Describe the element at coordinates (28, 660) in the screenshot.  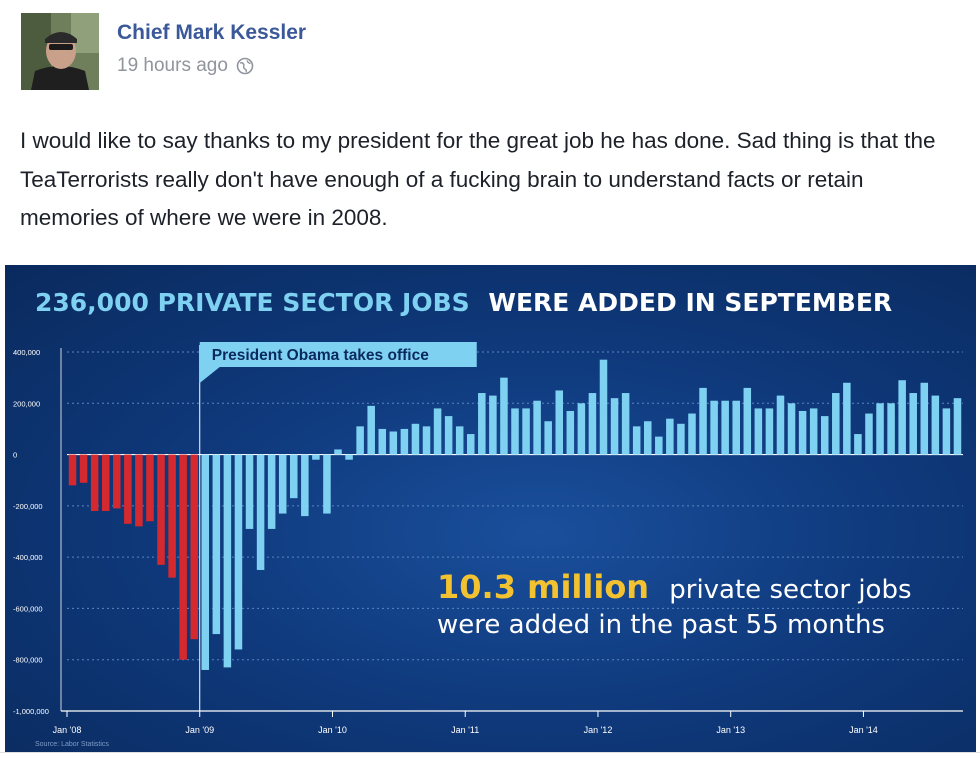
I see `y-tick-label: -800,000` at that location.